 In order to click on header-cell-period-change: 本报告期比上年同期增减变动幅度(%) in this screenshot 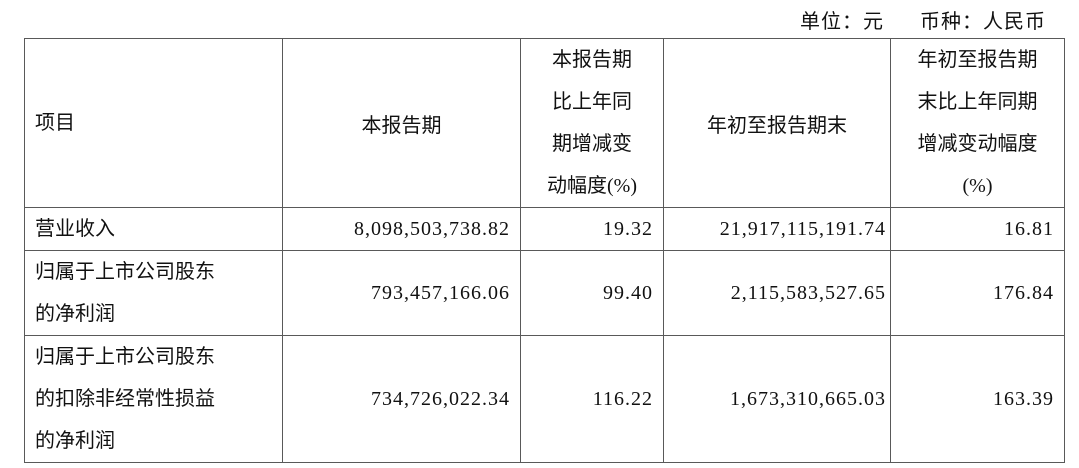, I will do `click(592, 123)`.